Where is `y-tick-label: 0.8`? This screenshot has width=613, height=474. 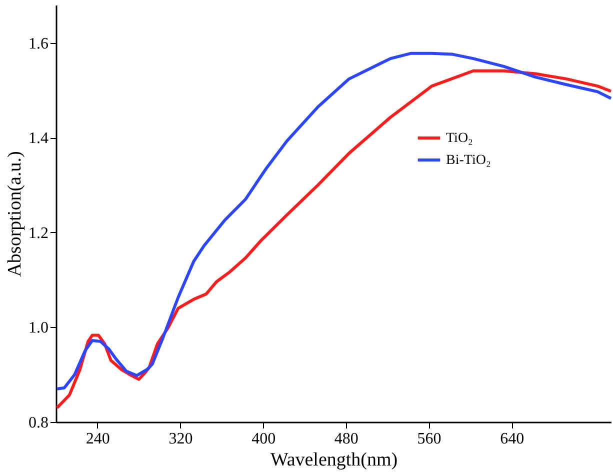
y-tick-label: 0.8 is located at coordinates (38, 423).